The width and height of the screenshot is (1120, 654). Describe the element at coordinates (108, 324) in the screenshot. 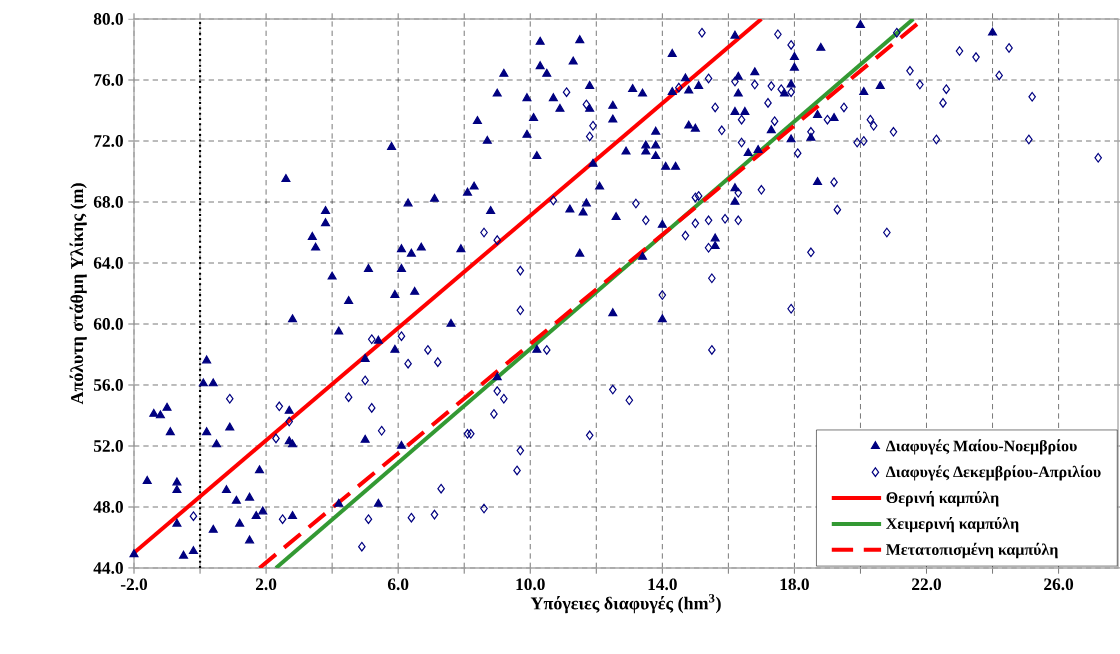

I see `y-tick-label: 60.0` at that location.